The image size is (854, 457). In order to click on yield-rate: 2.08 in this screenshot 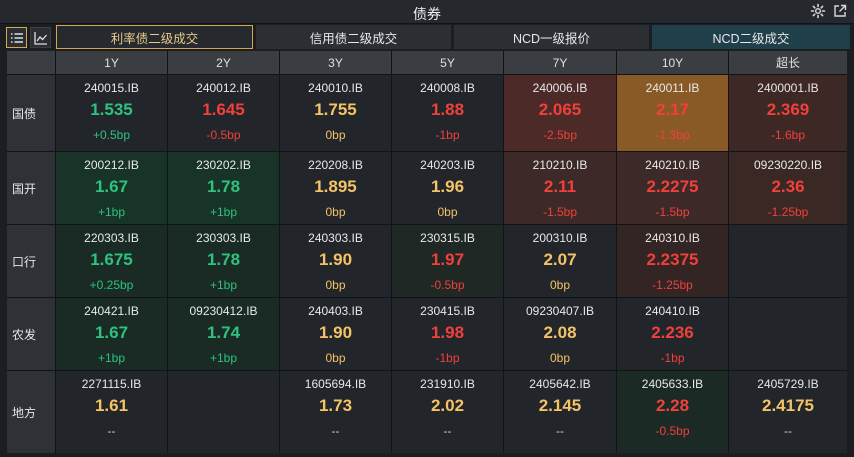, I will do `click(560, 332)`.